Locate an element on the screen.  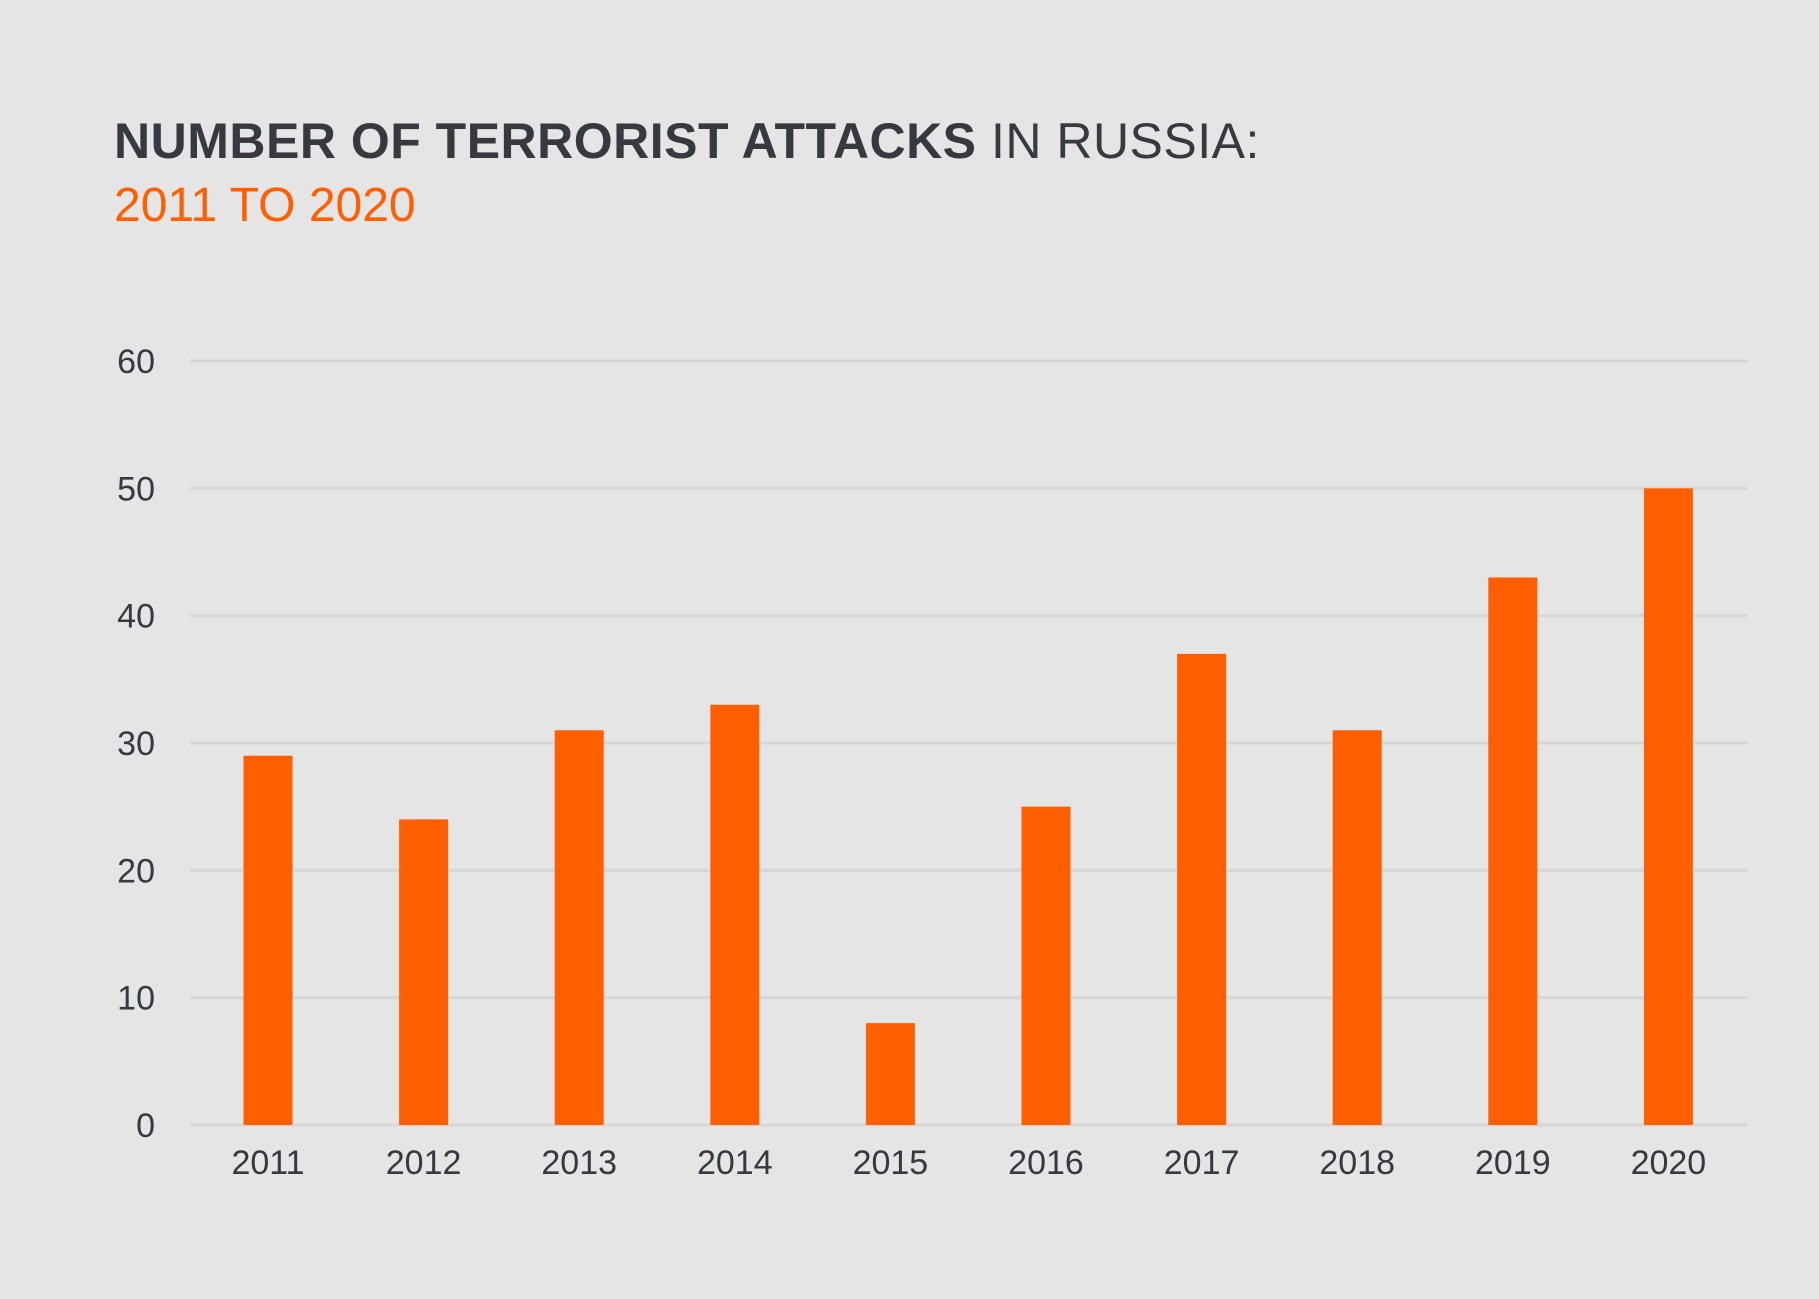
x-tick-label: 2017 is located at coordinates (1202, 1163).